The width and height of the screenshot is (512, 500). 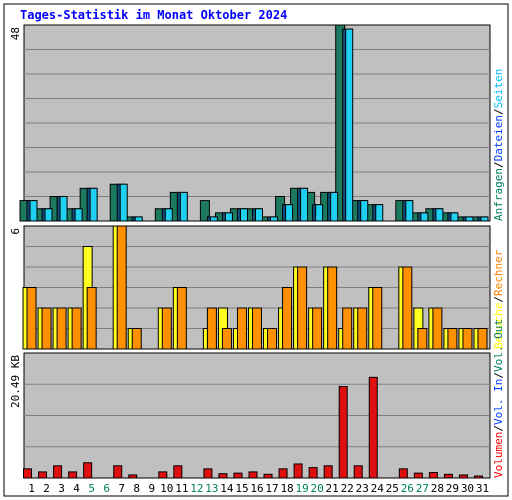 I want to click on x-tick-label: 25, so click(x=392, y=488).